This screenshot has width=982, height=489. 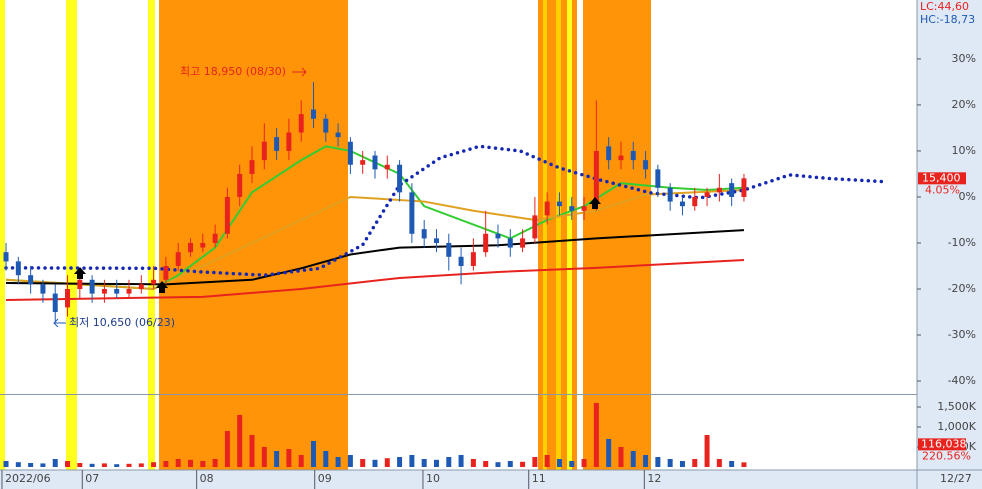 I want to click on y-tick-label: 30%, so click(x=964, y=58).